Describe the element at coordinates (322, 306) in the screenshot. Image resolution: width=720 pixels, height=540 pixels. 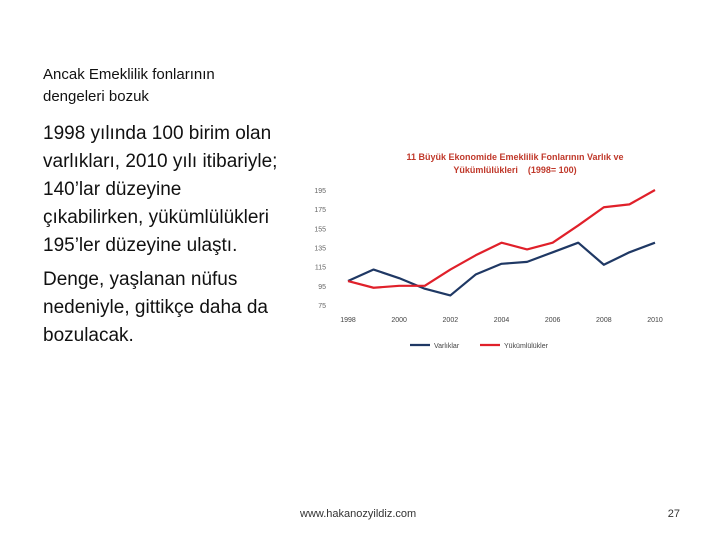
I see `y-tick-label: 75` at that location.